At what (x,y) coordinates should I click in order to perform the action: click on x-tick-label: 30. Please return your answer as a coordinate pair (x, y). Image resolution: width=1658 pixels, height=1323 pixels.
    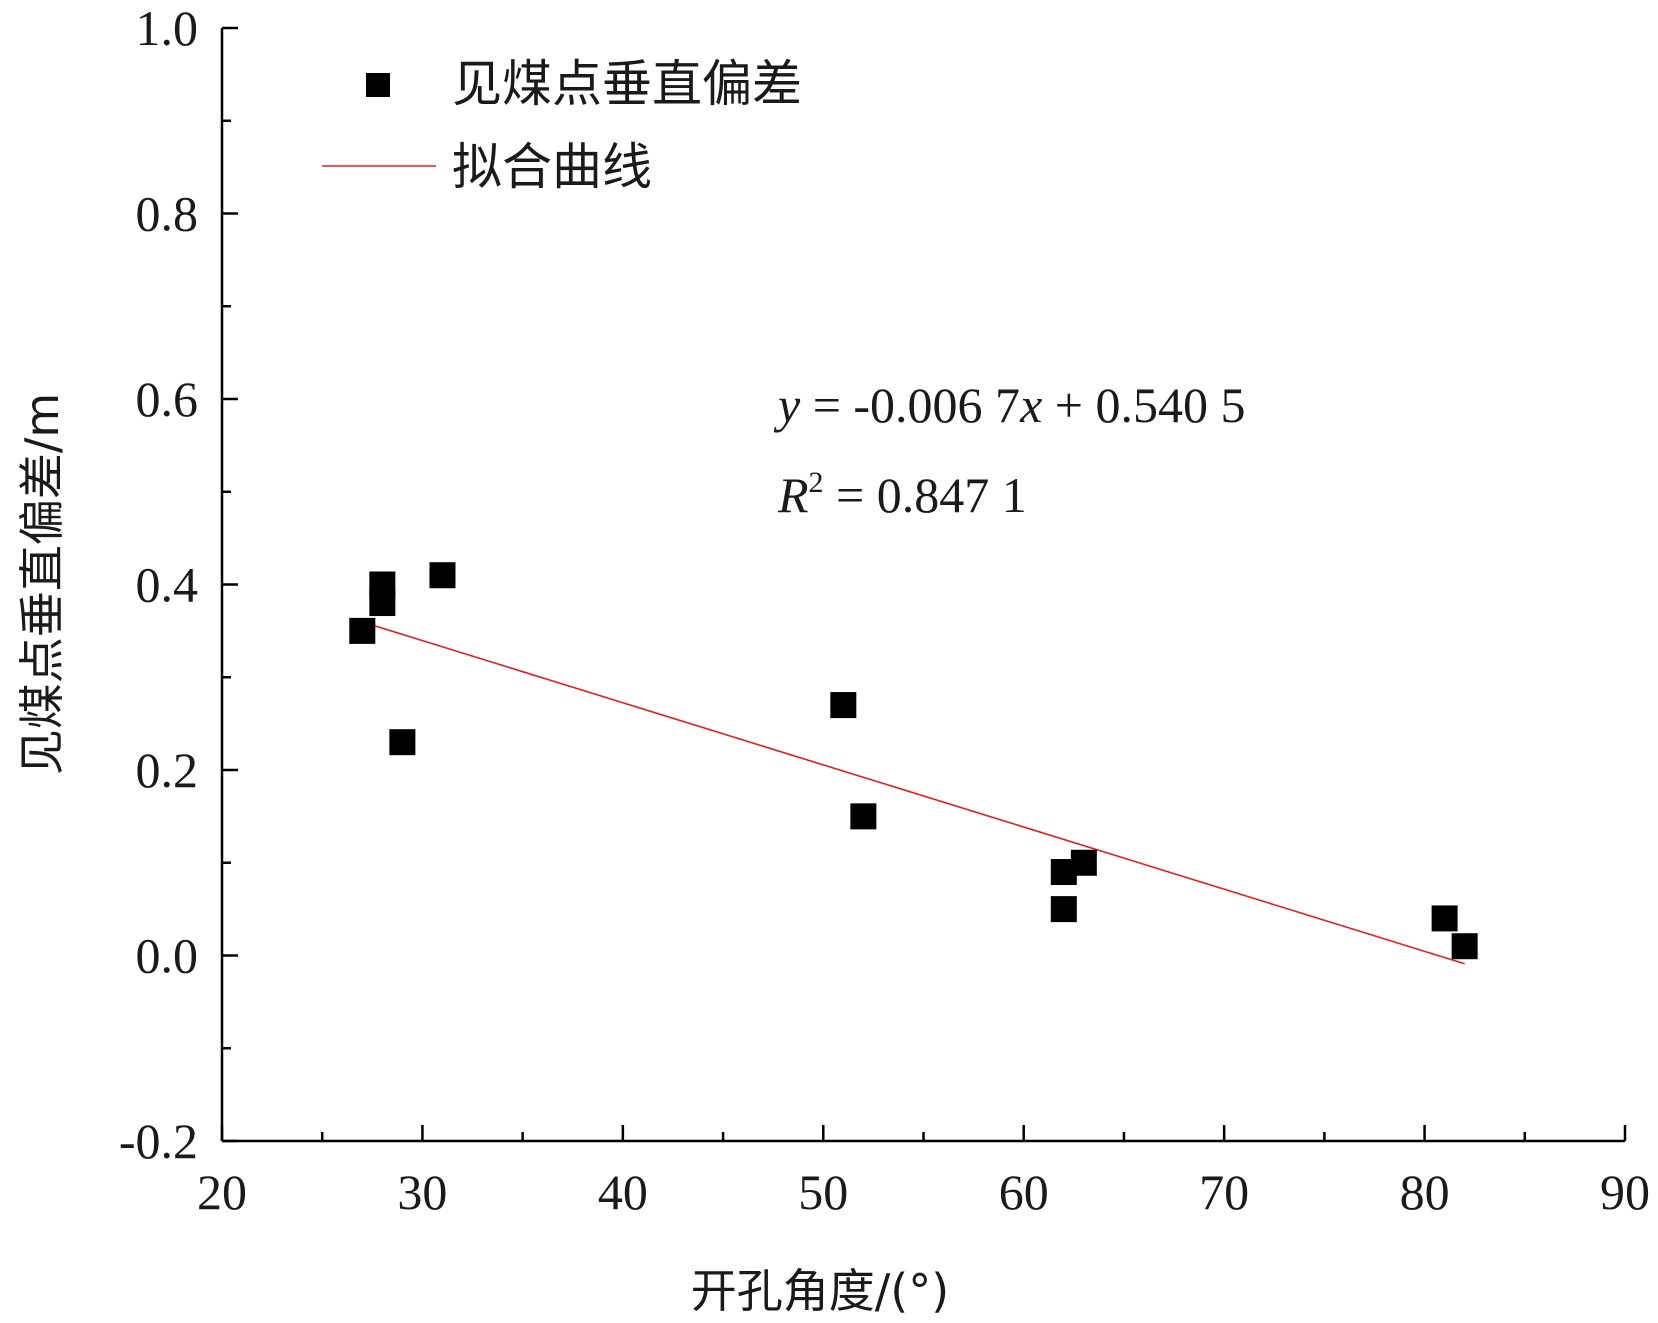
    Looking at the image, I should click on (422, 1192).